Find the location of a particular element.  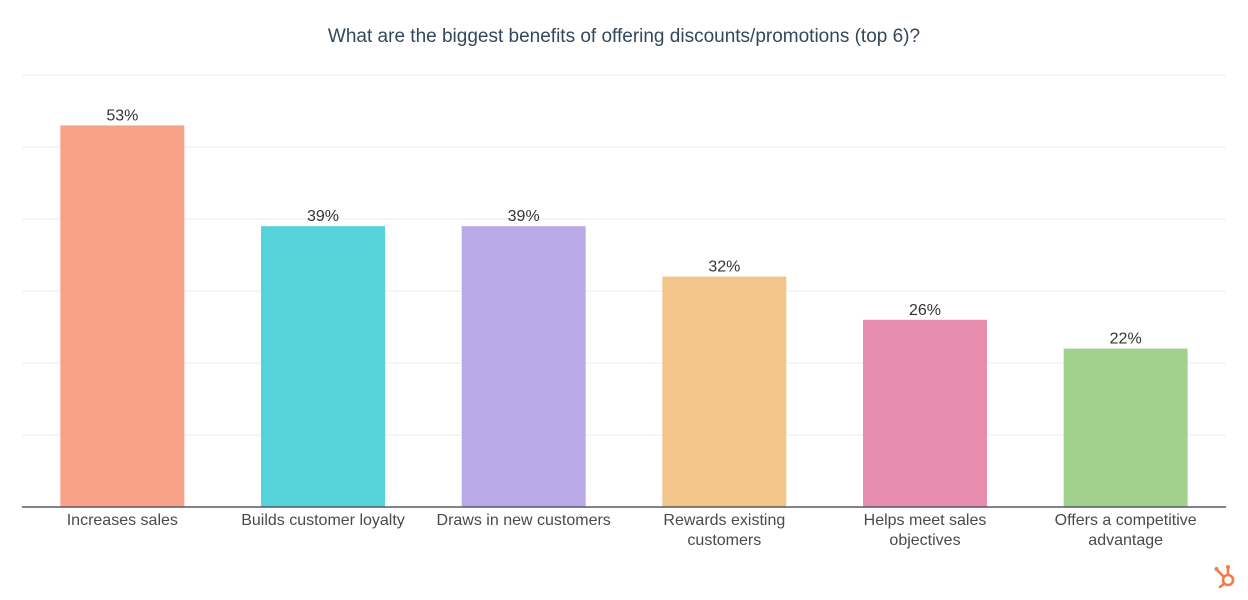

x-tick-label: Rewards existing customers is located at coordinates (724, 530).